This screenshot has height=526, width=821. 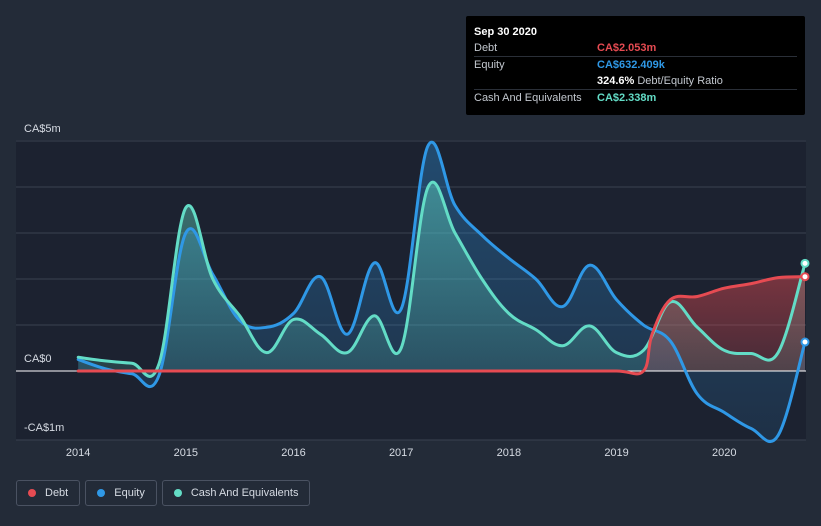 I want to click on tooltip-equity-row: Equity CA$632.409k, so click(x=635, y=65).